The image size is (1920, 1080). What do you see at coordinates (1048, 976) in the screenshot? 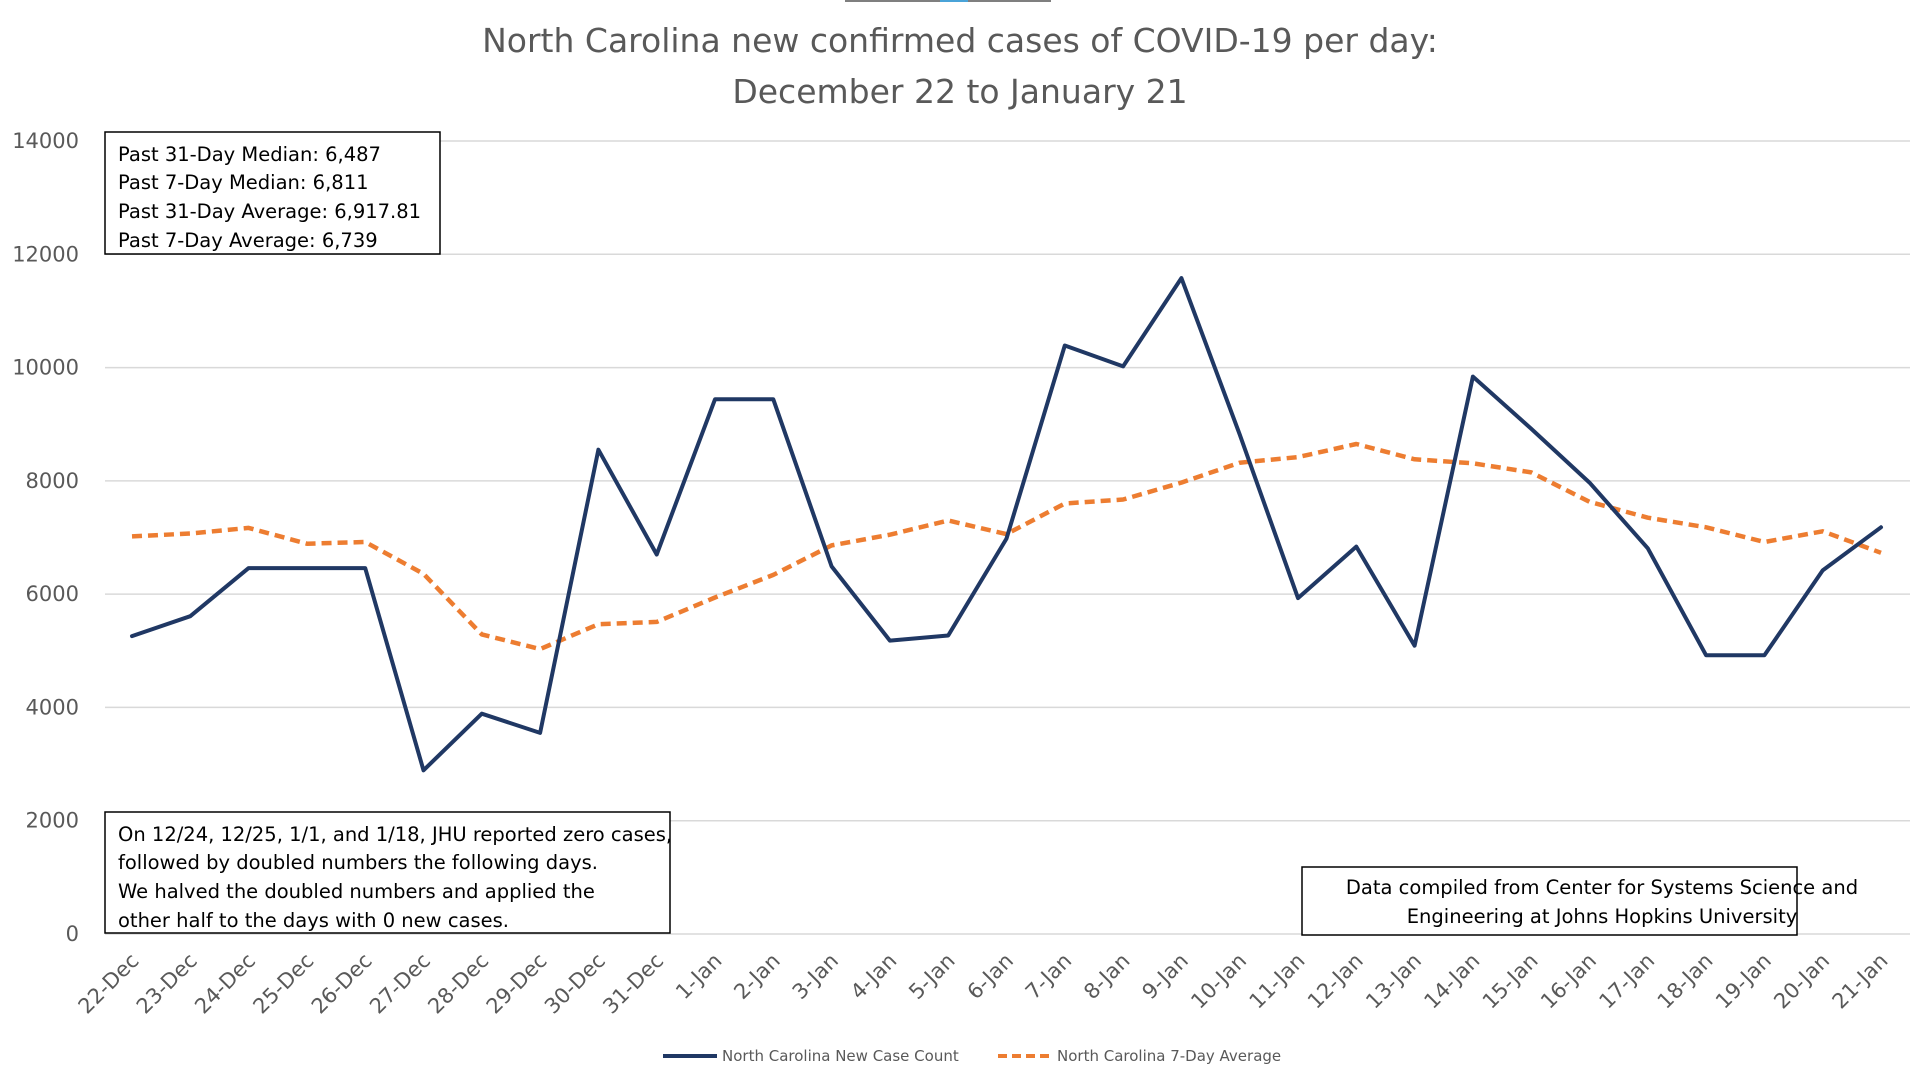
I see `x-tick-label: 7-Jan` at bounding box center [1048, 976].